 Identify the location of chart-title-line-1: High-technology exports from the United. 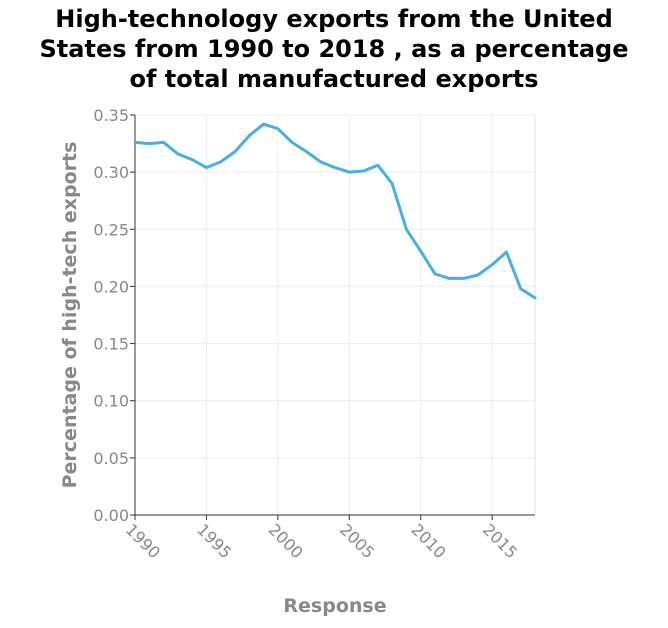
(334, 19).